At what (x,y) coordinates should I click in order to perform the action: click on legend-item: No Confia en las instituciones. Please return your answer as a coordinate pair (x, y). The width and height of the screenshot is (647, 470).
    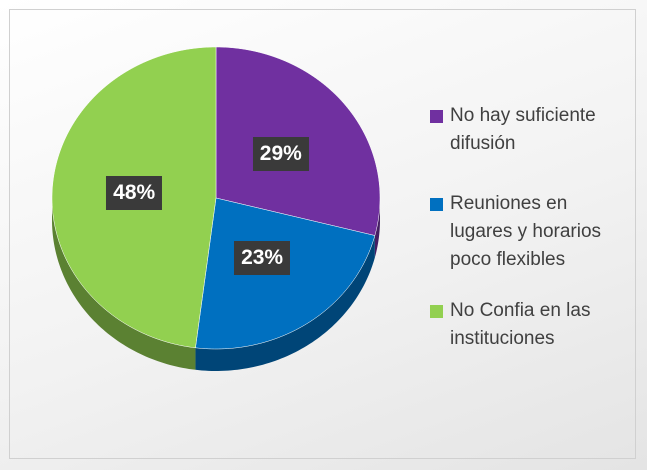
    Looking at the image, I should click on (530, 325).